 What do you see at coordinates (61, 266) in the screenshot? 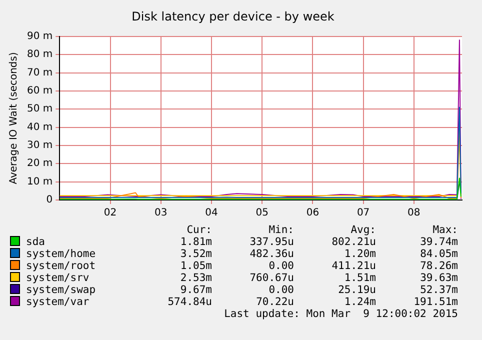
I see `legend-label: system/root` at bounding box center [61, 266].